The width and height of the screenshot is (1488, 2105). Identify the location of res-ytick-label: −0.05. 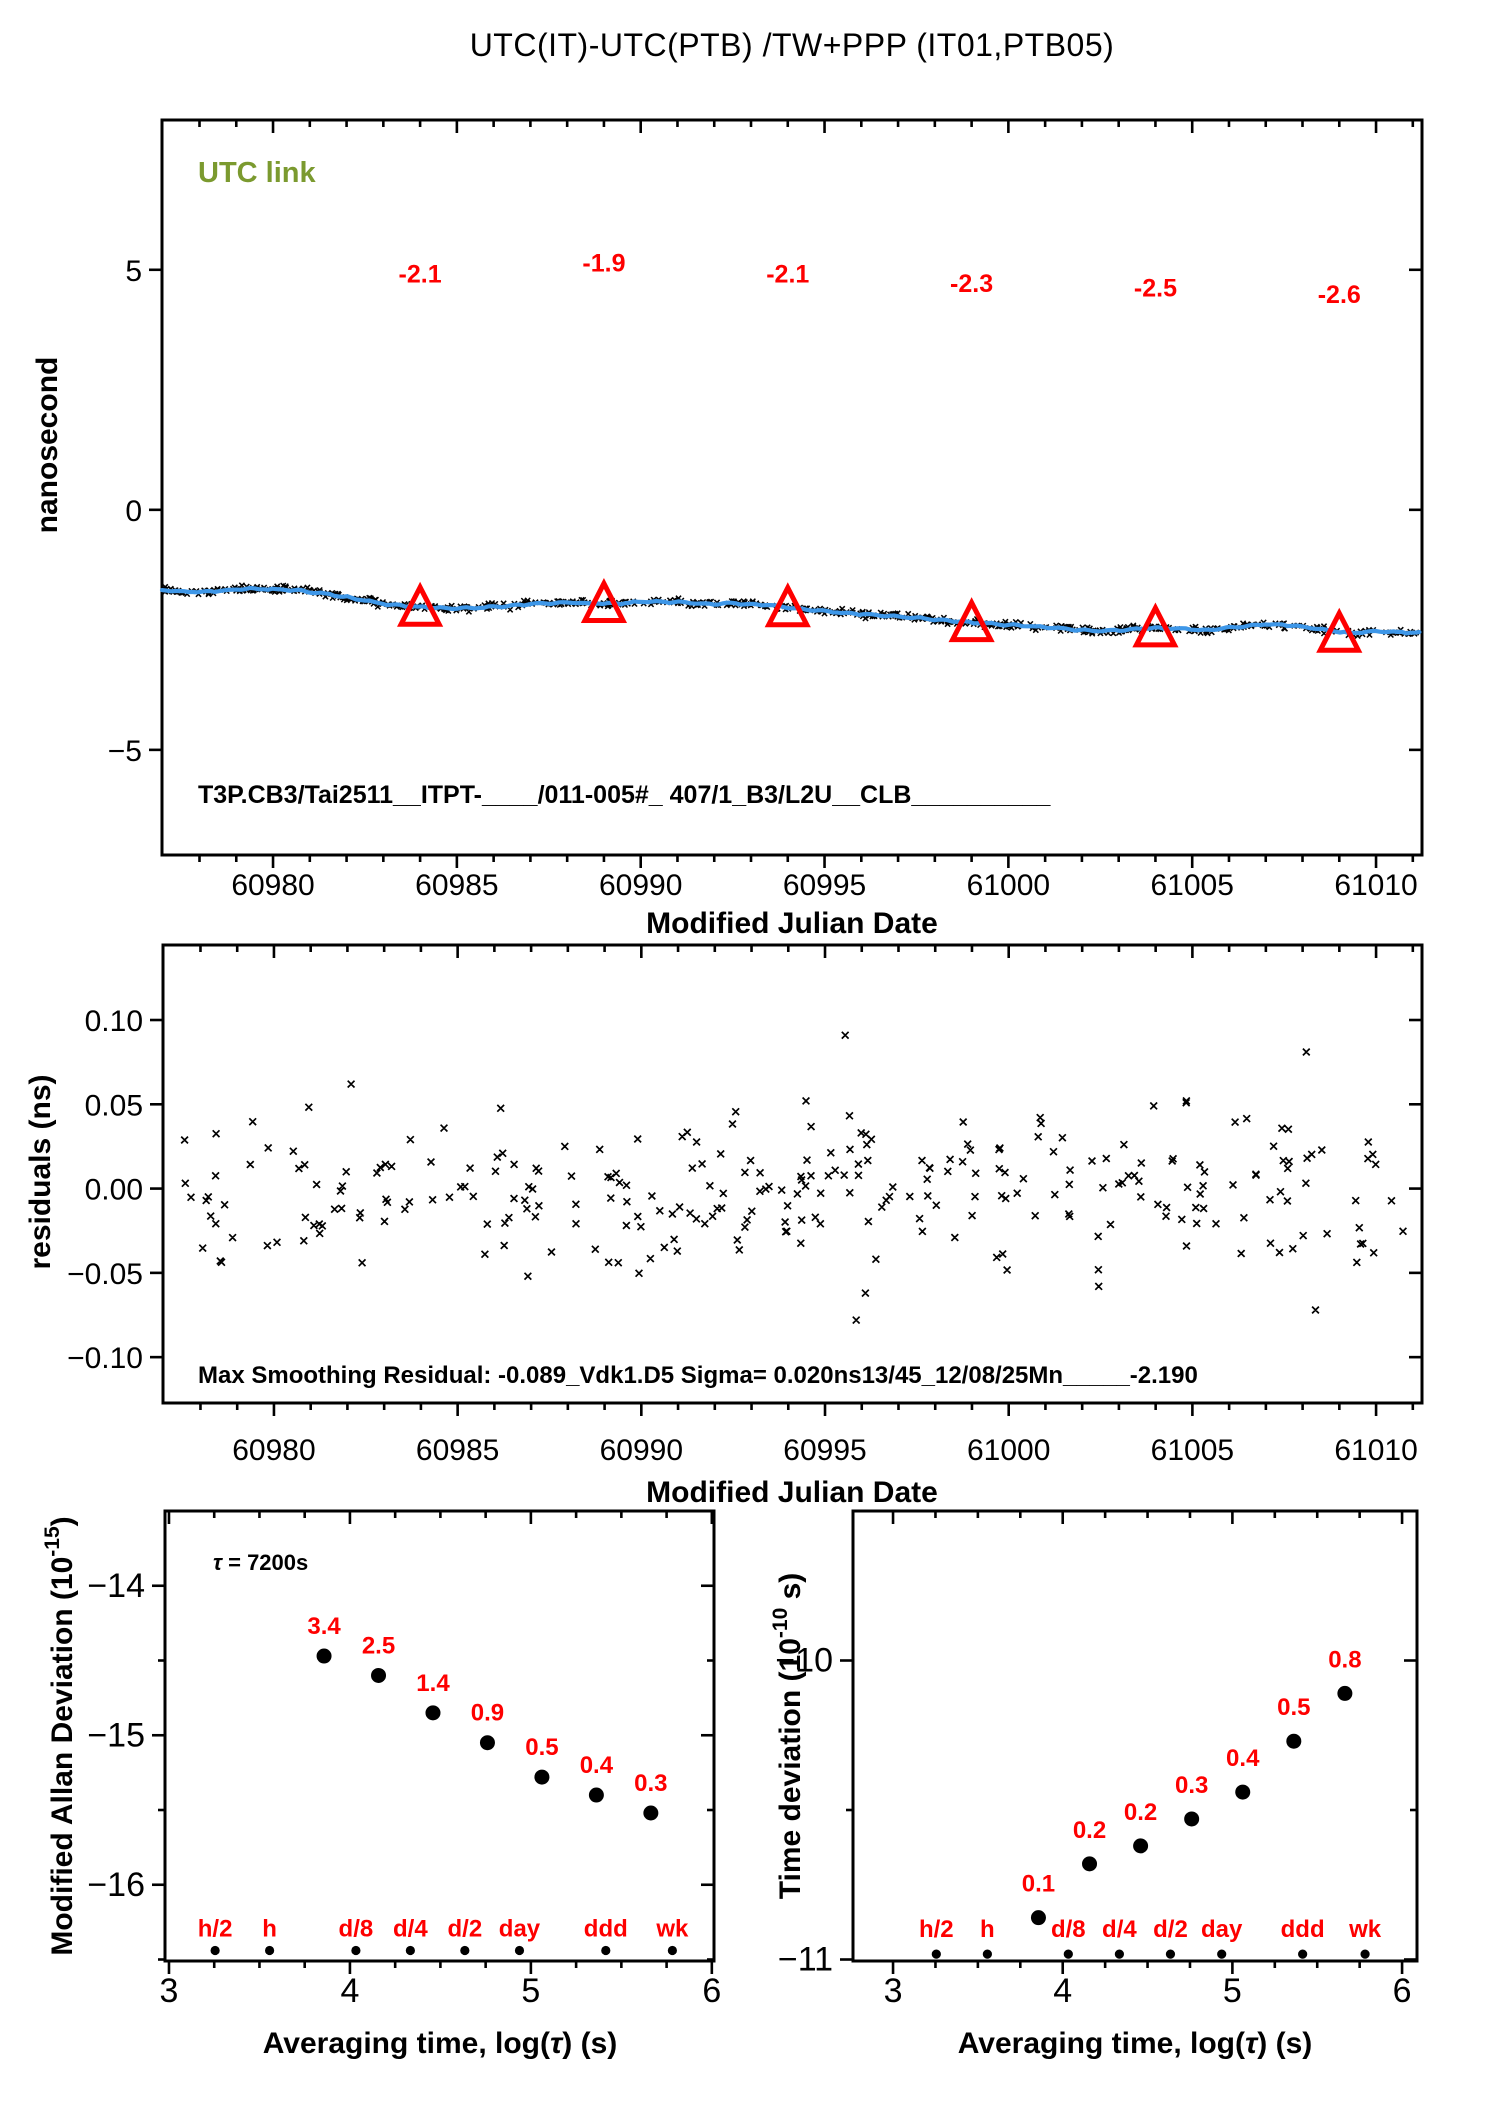
(105, 1274).